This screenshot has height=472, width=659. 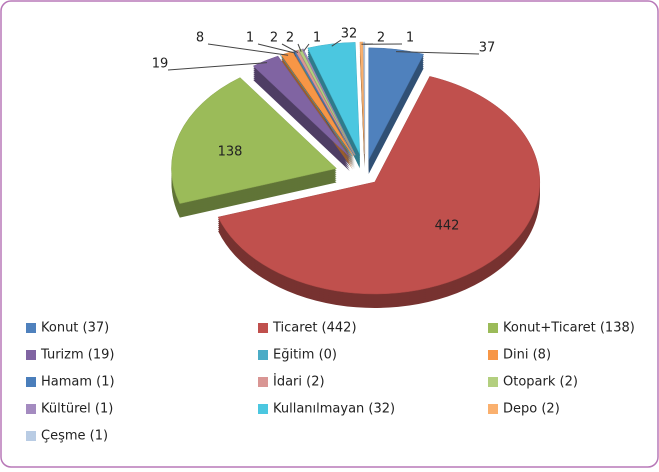 I want to click on data-label: 32, so click(x=349, y=34).